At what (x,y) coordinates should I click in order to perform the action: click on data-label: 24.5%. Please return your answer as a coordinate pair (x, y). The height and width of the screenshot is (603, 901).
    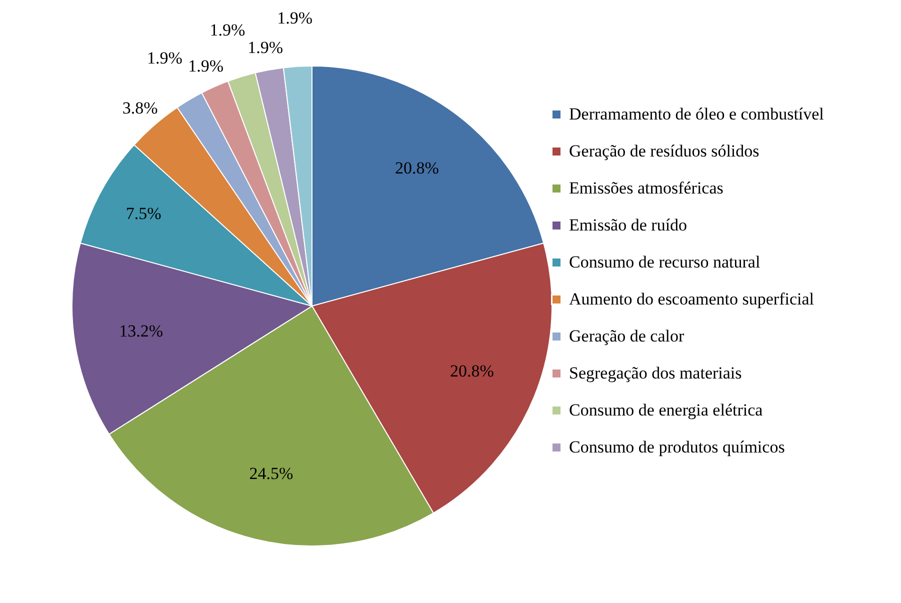
    Looking at the image, I should click on (271, 473).